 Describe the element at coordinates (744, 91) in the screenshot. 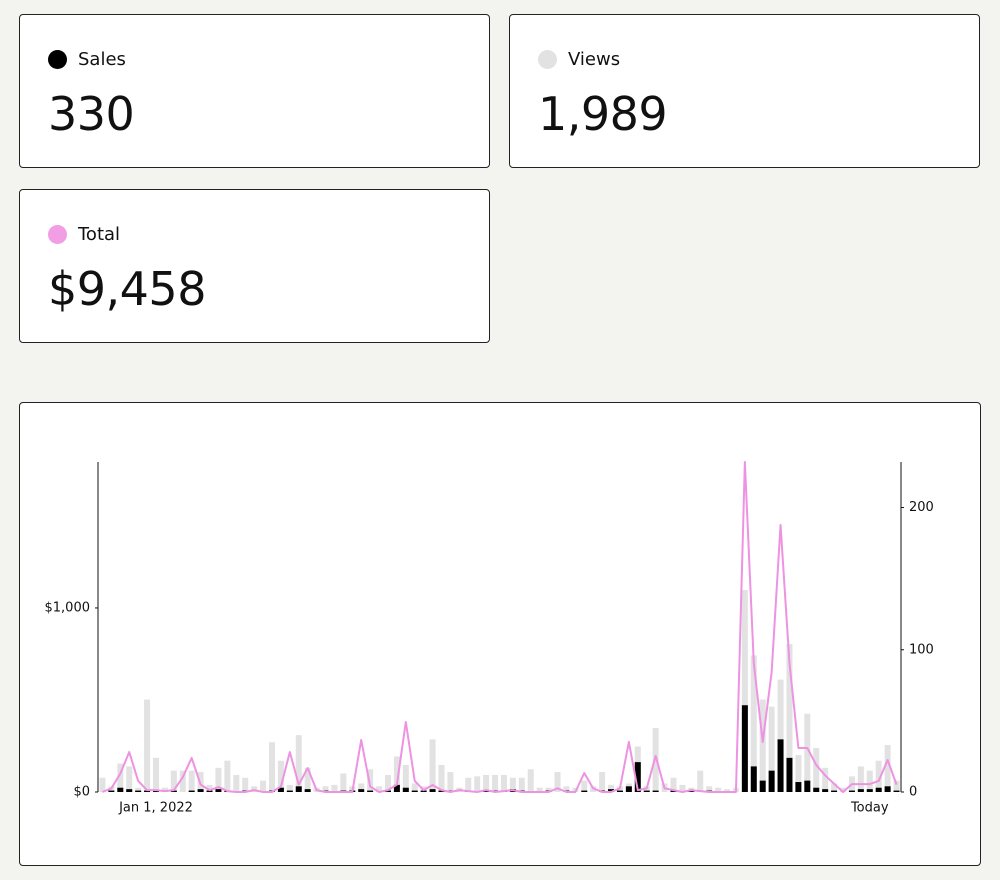

I see `stat-card: Views 1,989` at that location.